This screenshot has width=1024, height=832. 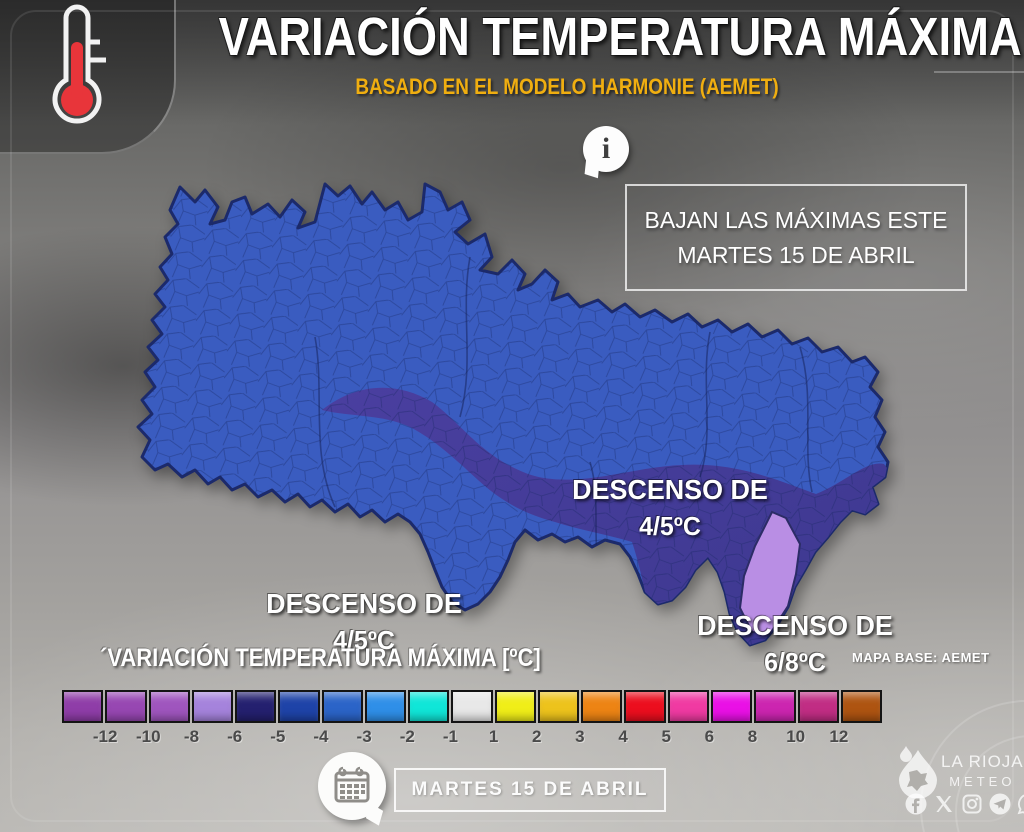 I want to click on legend-tick--4: -4, so click(x=321, y=736).